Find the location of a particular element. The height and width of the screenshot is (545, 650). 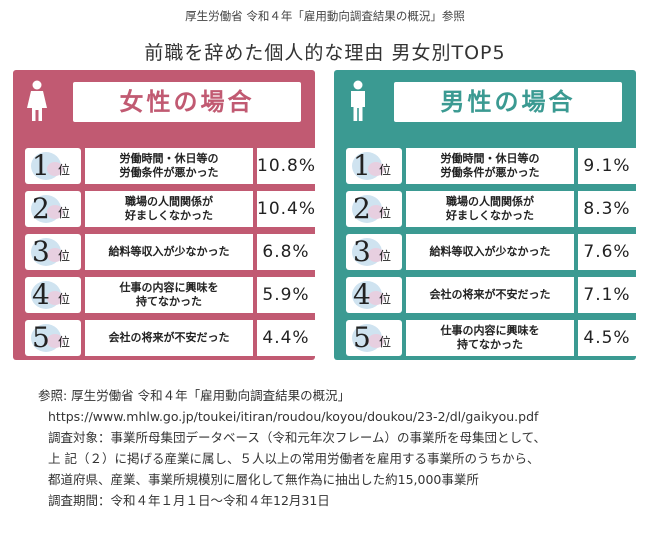

percentage-value: 6.8% is located at coordinates (286, 252).